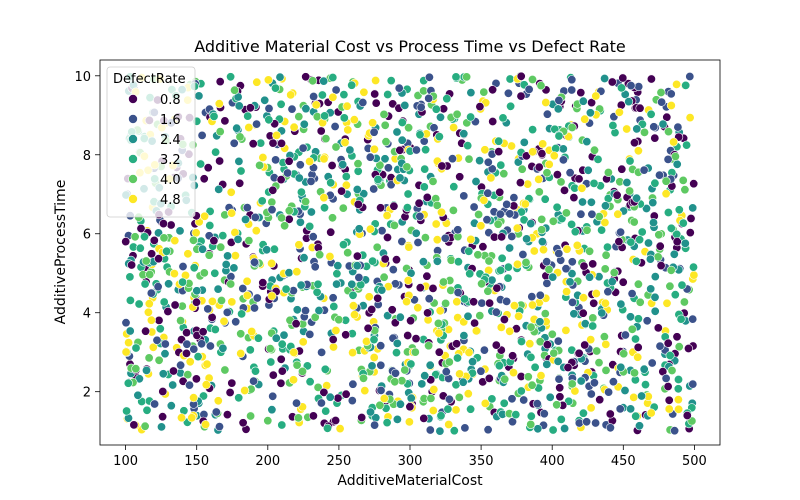  Describe the element at coordinates (87, 235) in the screenshot. I see `y-axis: 2 4 6 8 10` at that location.